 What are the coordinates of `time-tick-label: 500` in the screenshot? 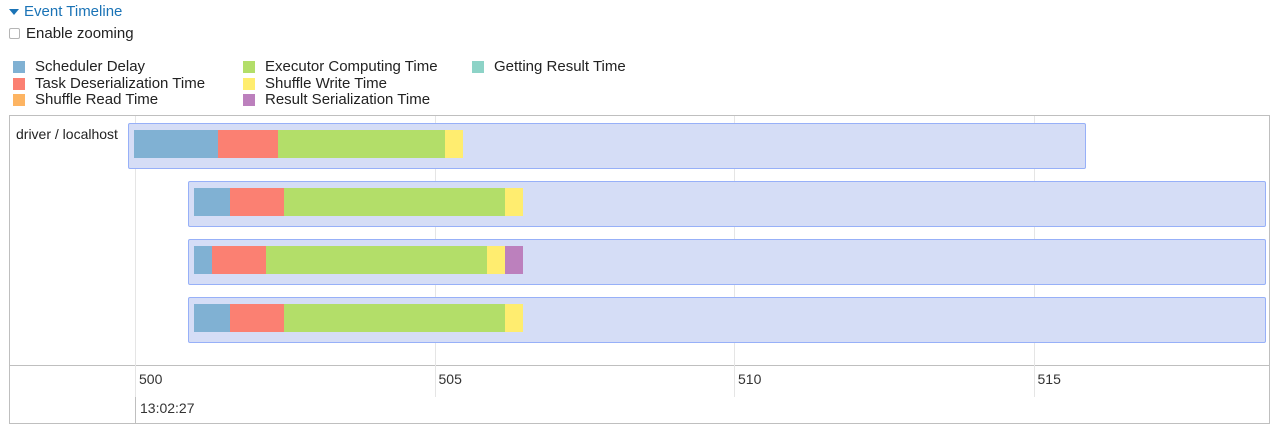 It's located at (151, 379).